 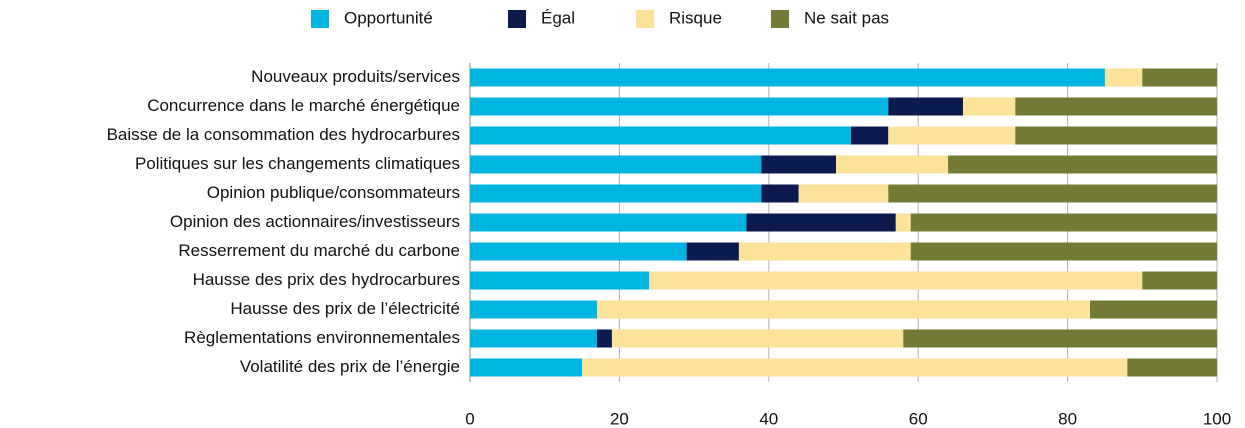 What do you see at coordinates (388, 17) in the screenshot?
I see `legend-label: Opportunité` at bounding box center [388, 17].